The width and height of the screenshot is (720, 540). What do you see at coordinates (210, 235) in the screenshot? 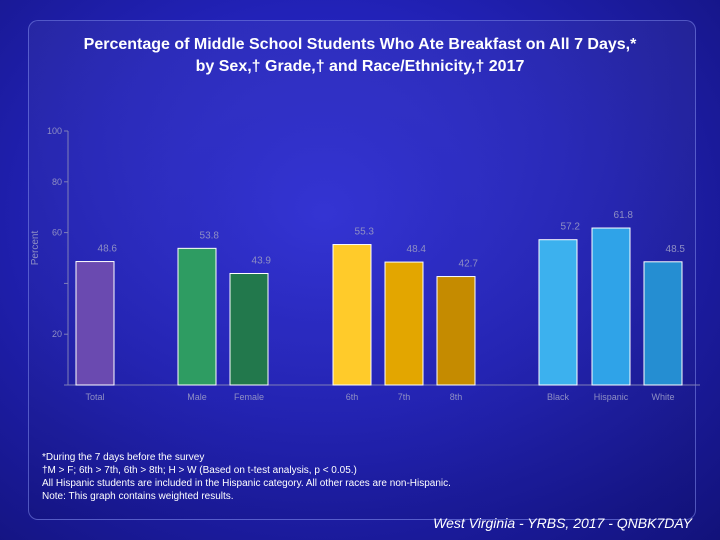
I see `bar-value-label: 53.8` at bounding box center [210, 235].